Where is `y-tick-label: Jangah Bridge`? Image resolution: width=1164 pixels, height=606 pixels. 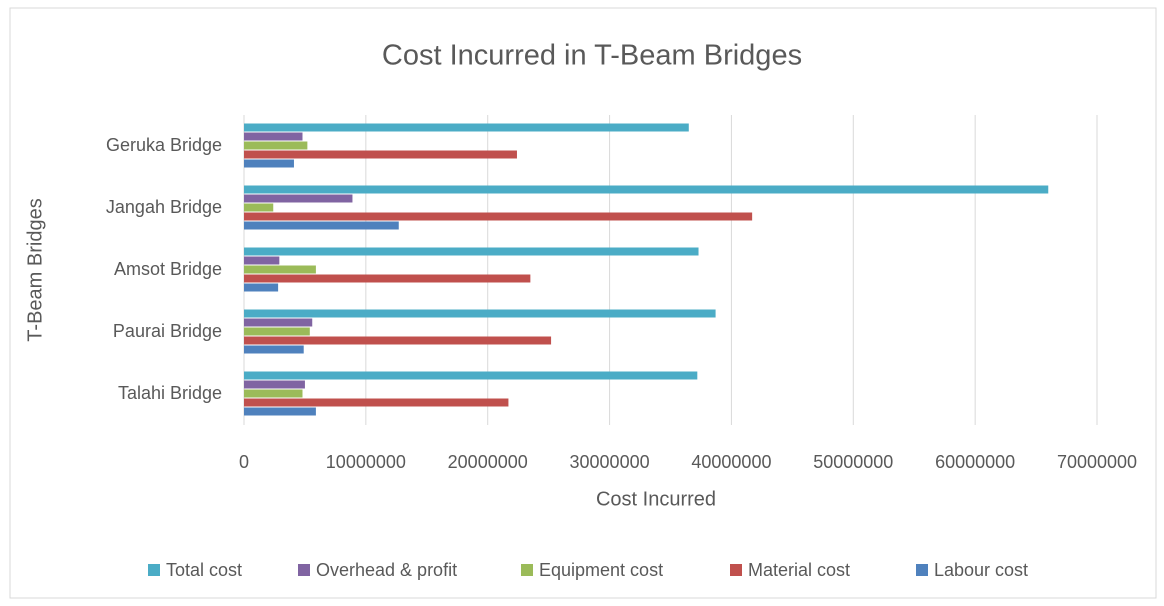
y-tick-label: Jangah Bridge is located at coordinates (164, 207).